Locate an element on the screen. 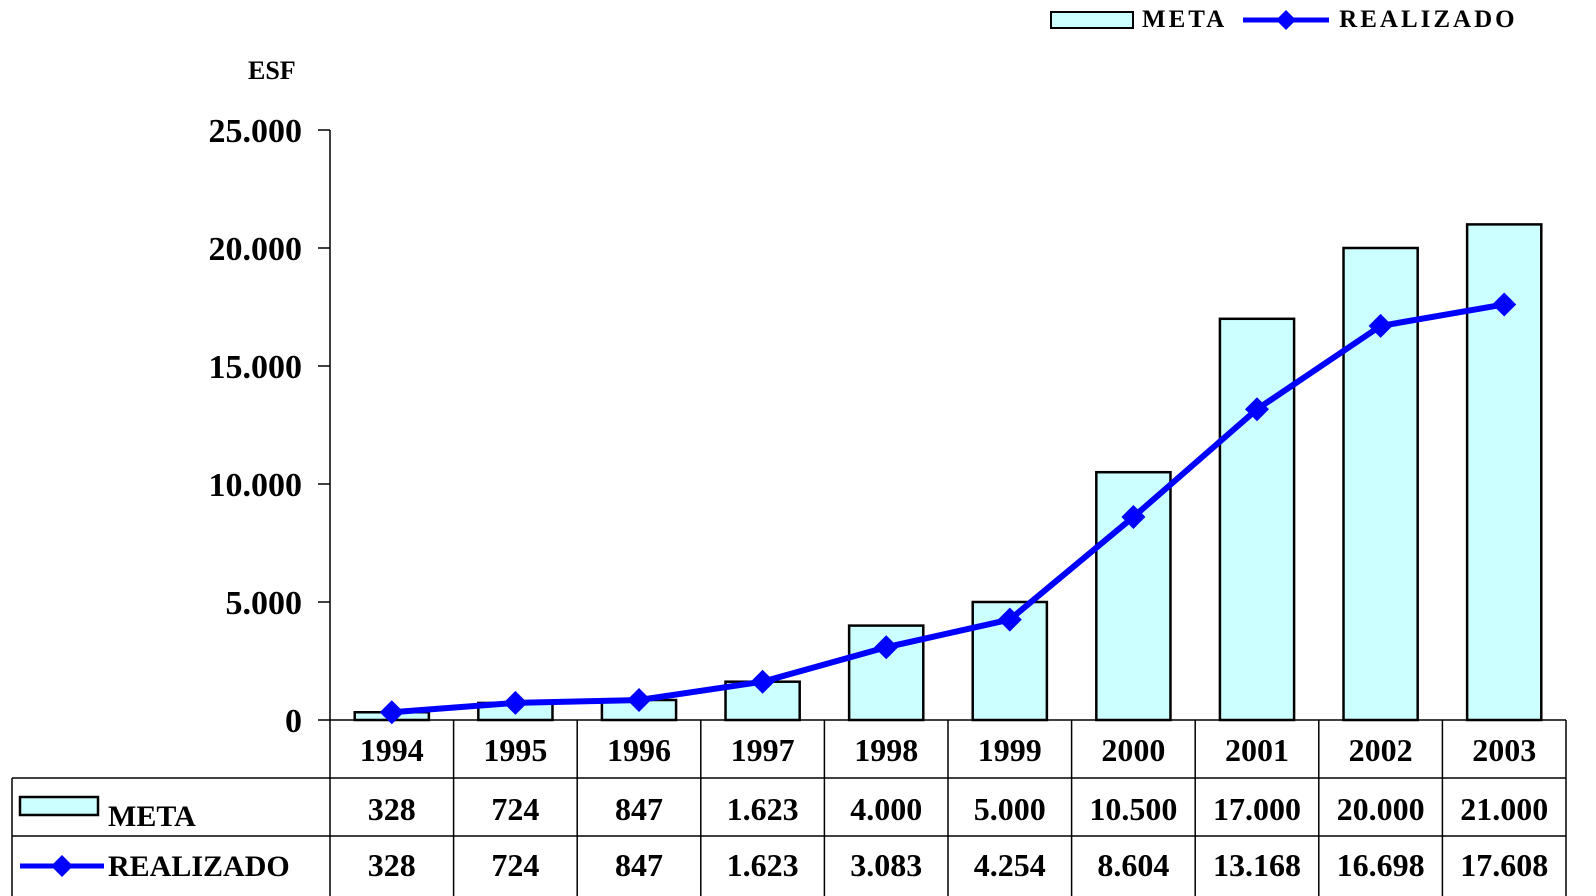  table-value-meta: 847 is located at coordinates (639, 809).